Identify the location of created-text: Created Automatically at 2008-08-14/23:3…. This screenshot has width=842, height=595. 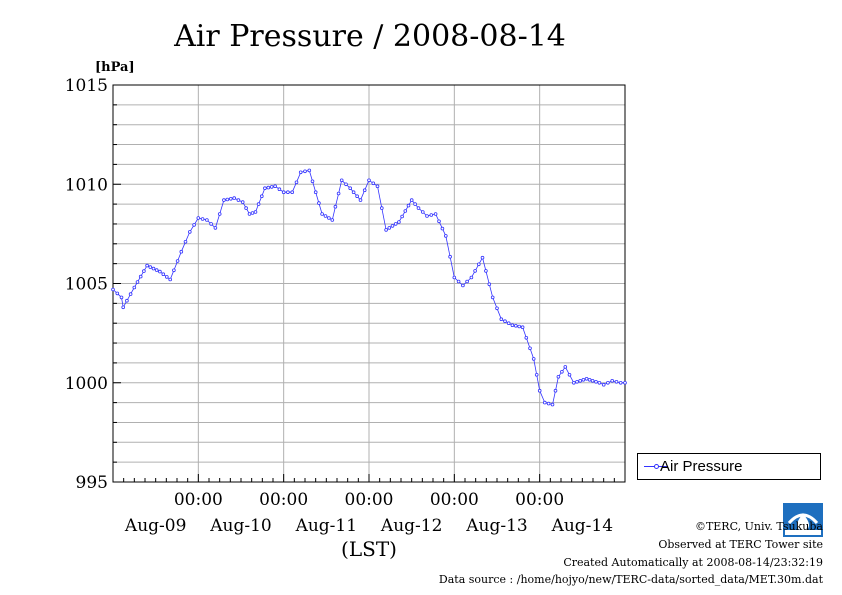
(693, 562).